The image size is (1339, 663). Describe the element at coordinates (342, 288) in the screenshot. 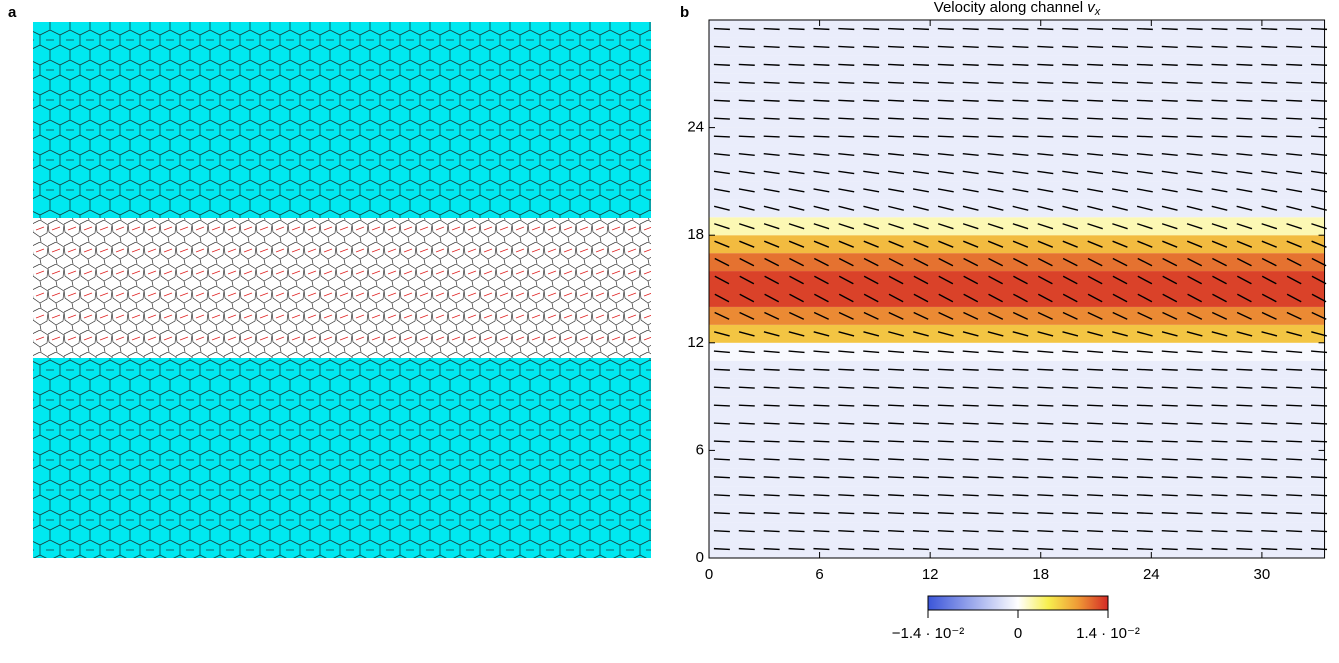

I see `fluid-channel` at that location.